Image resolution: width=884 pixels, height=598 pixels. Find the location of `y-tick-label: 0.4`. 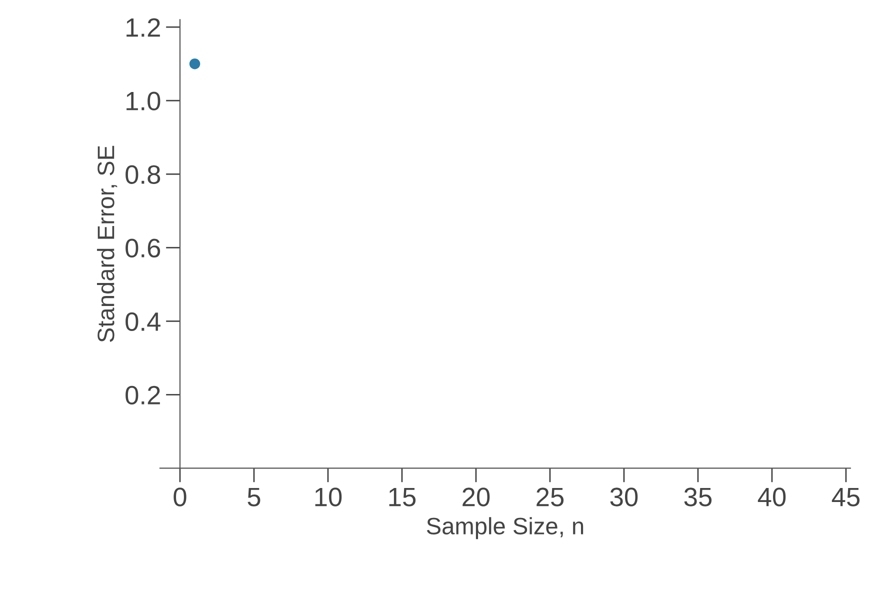

y-tick-label: 0.4 is located at coordinates (143, 322).